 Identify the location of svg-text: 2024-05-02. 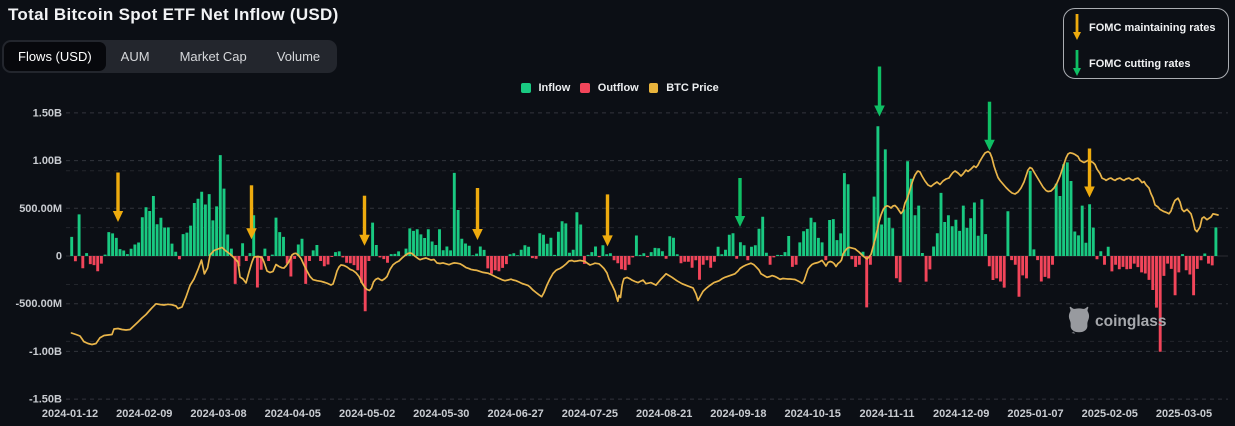
(367, 414).